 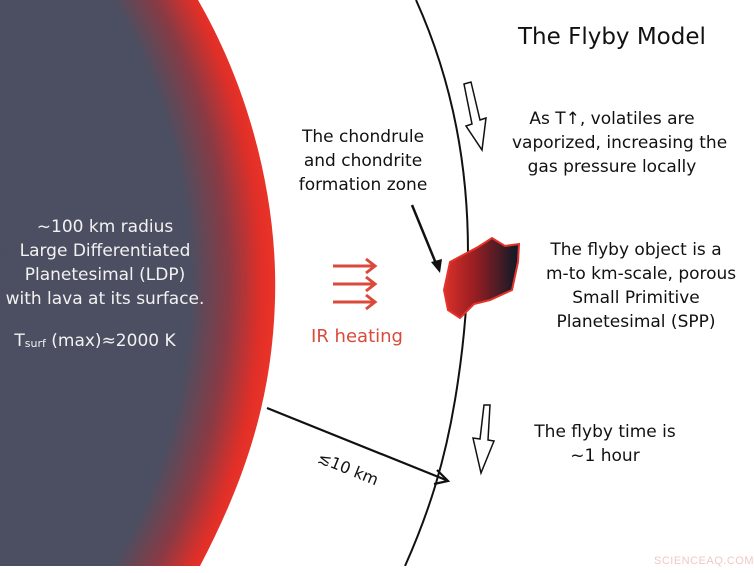 What do you see at coordinates (105, 299) in the screenshot?
I see `ldp-line-lava: with lava at its surface.` at bounding box center [105, 299].